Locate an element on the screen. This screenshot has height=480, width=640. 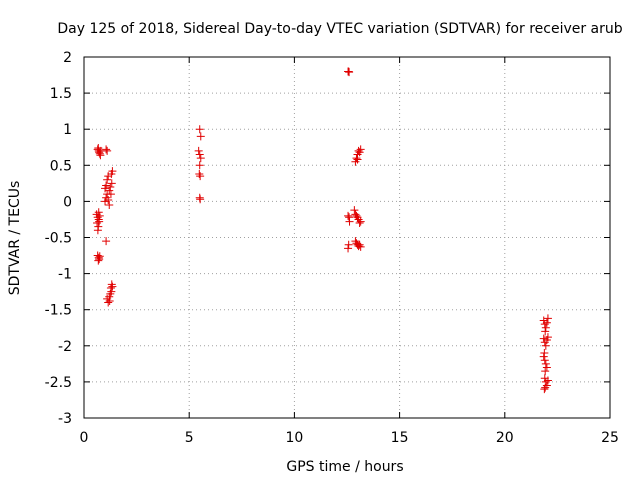
y-tick-label: -0.5 is located at coordinates (58, 239).